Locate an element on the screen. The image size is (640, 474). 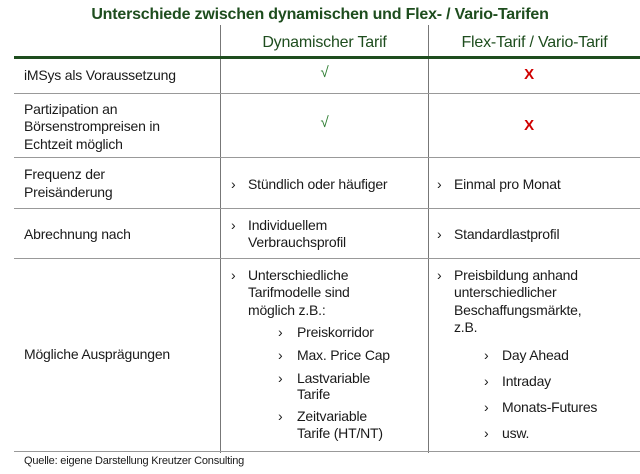
sub-item: Max. Price Cap is located at coordinates (343, 355).